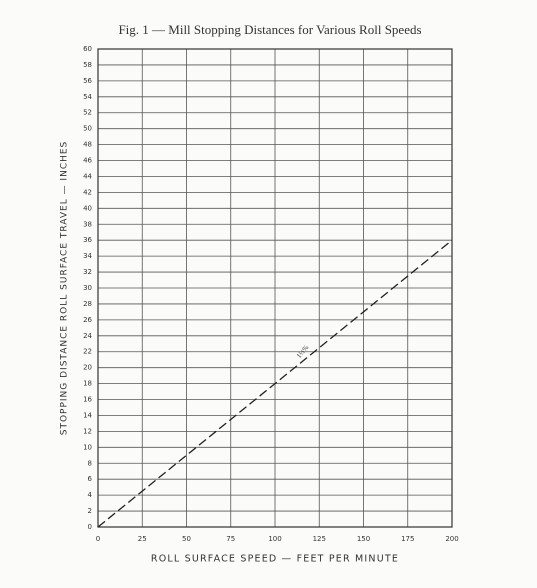 This screenshot has height=588, width=537. What do you see at coordinates (87, 49) in the screenshot?
I see `y-tick-label: 60` at bounding box center [87, 49].